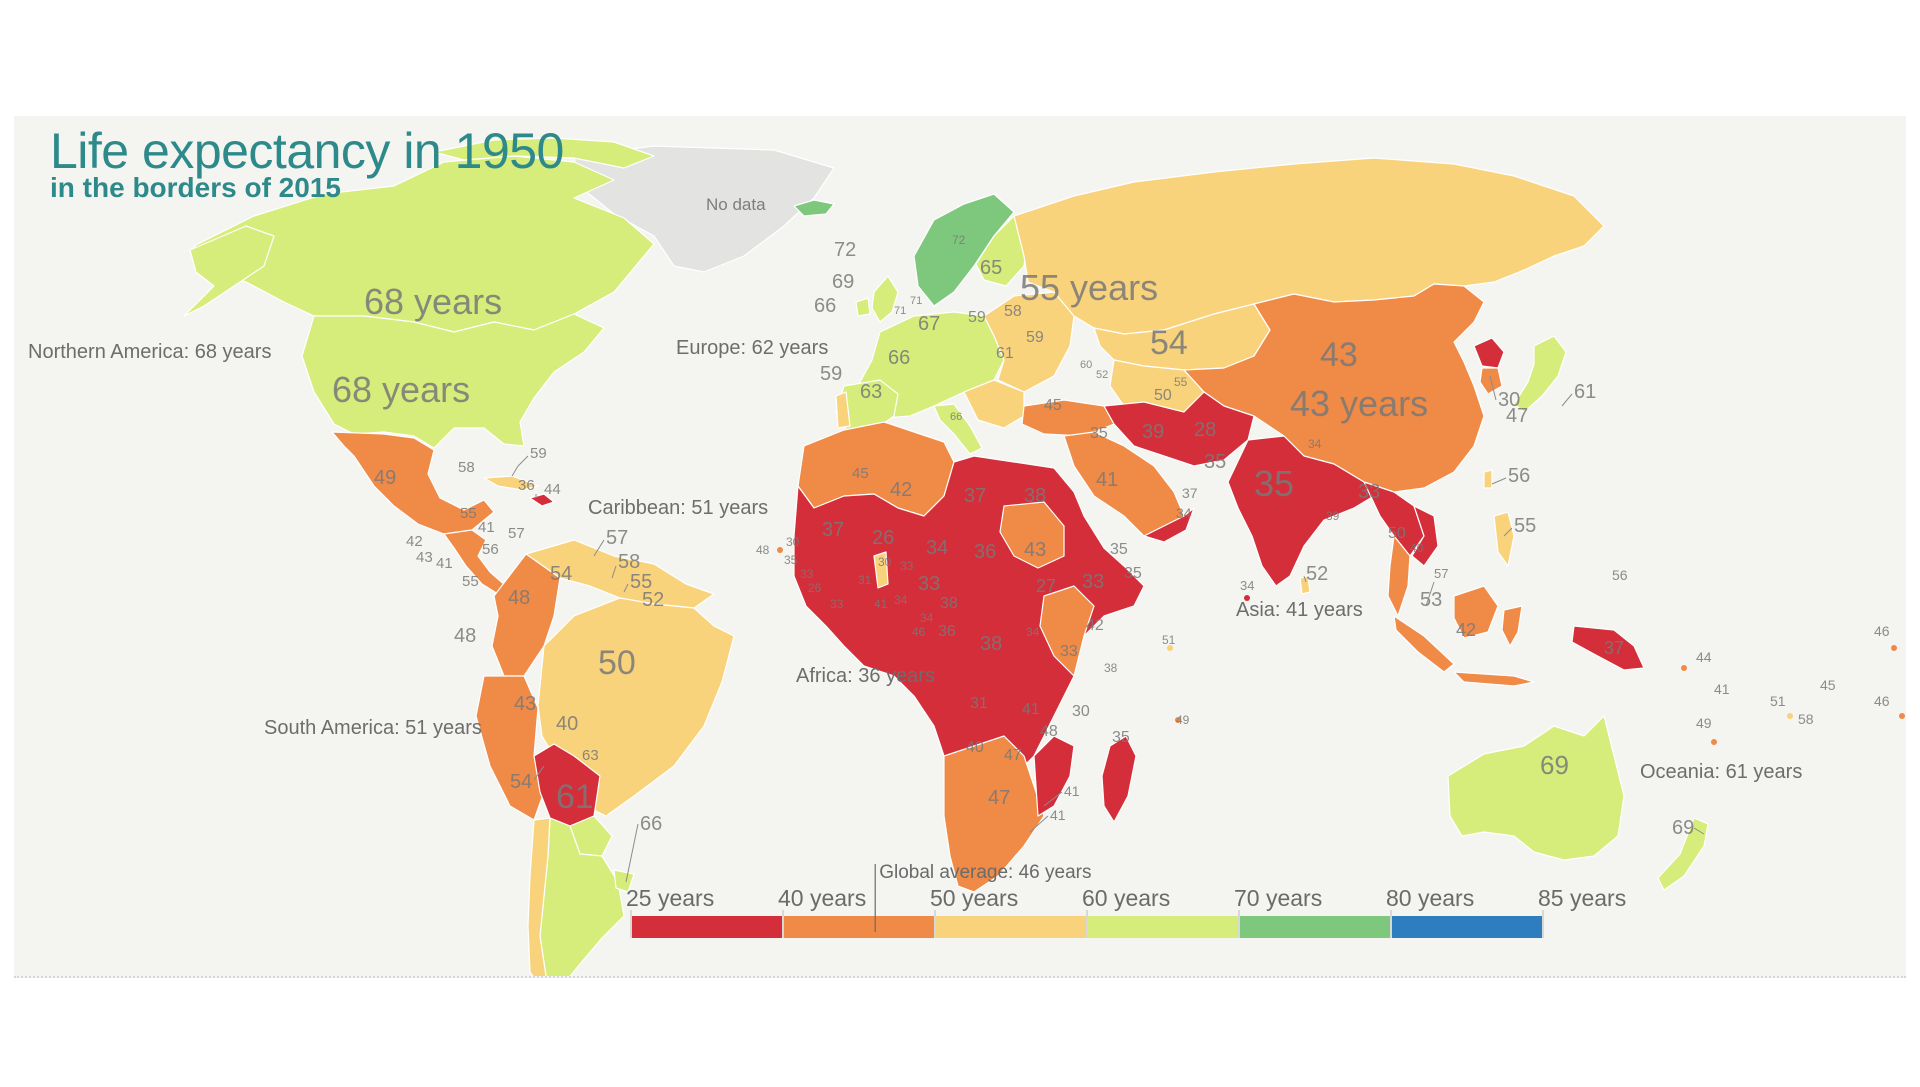  I want to click on value-botswana: 47, so click(1013, 755).